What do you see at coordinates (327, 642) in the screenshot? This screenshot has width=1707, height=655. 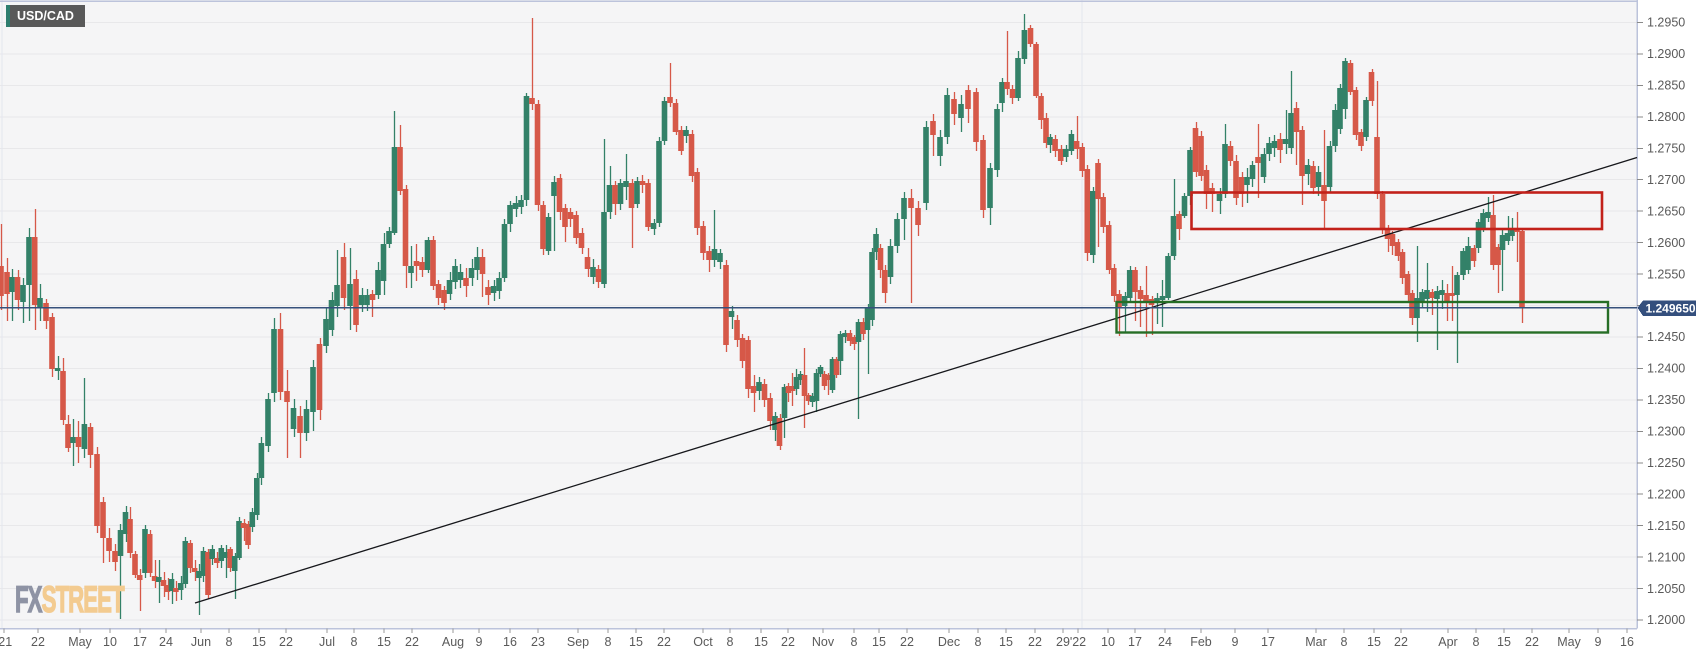 I see `svg-text: Jul` at bounding box center [327, 642].